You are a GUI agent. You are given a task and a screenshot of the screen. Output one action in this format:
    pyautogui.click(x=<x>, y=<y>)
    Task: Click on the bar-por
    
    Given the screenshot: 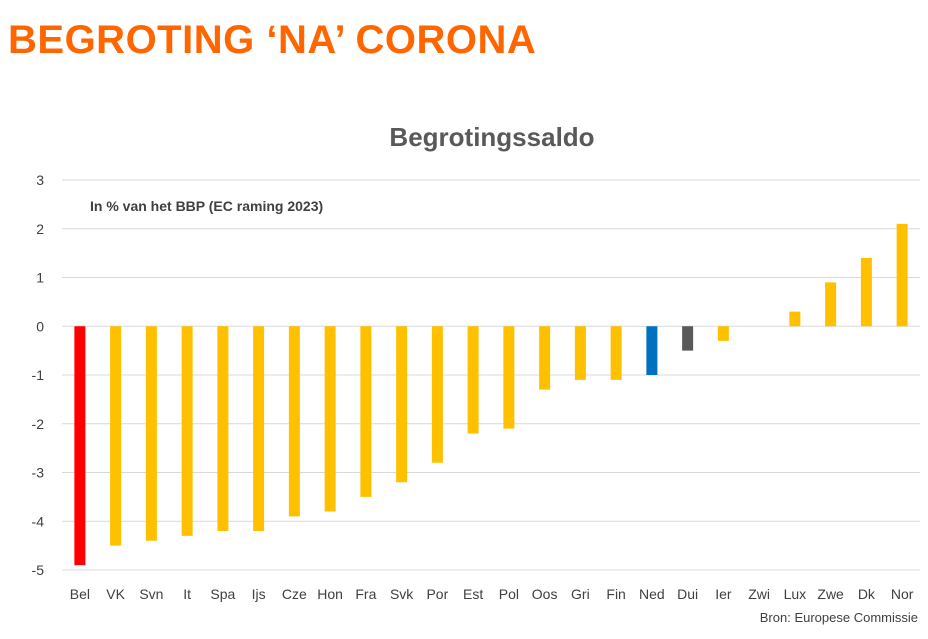 What is the action you would take?
    pyautogui.click(x=437, y=394)
    